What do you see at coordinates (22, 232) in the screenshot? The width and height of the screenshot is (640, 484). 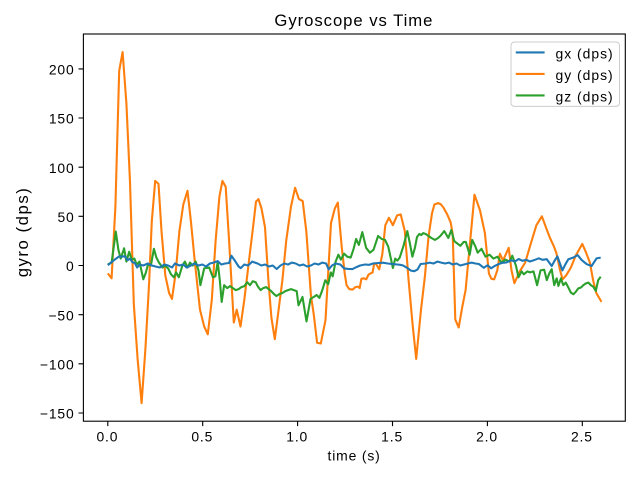 I see `svg-text: gyro (dps)` at bounding box center [22, 232].